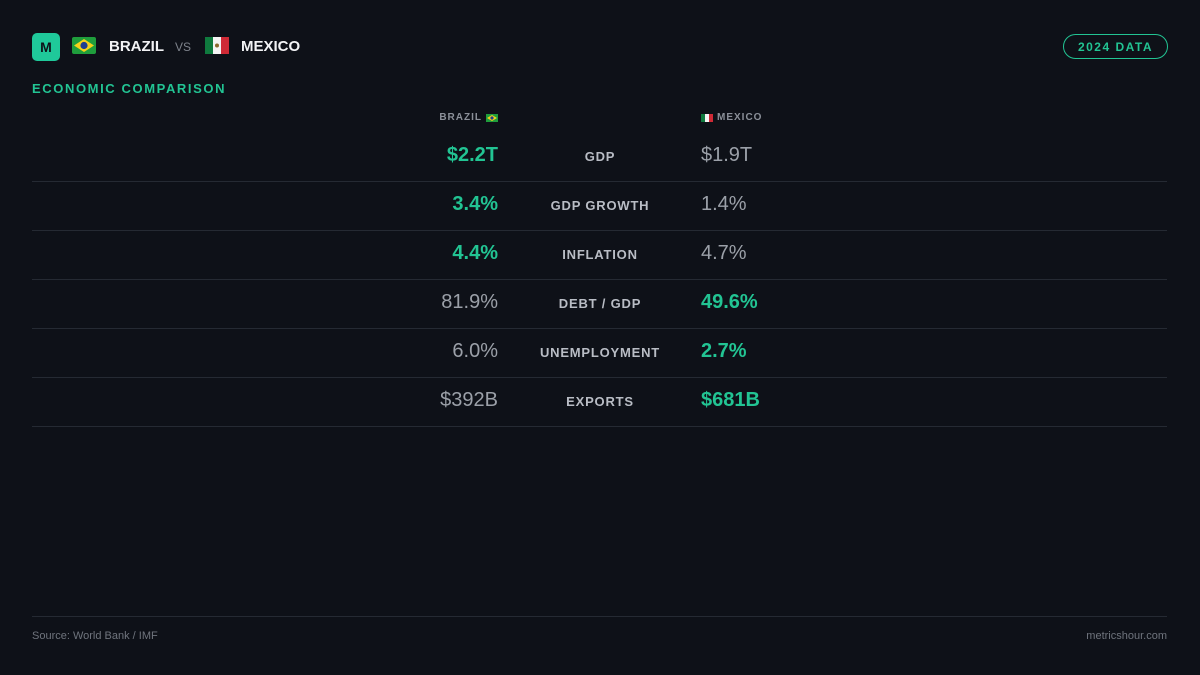  Describe the element at coordinates (183, 47) in the screenshot. I see `versus: VS` at that location.